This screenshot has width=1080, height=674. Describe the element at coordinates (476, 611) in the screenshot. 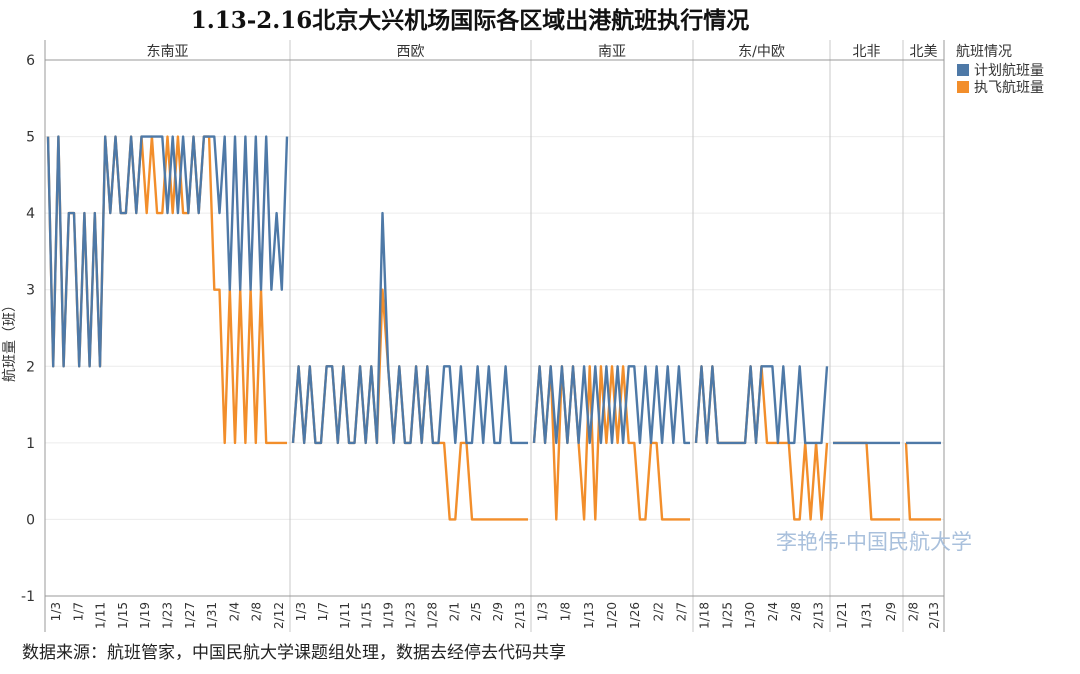

I see `x-tick-label: 2/5` at that location.